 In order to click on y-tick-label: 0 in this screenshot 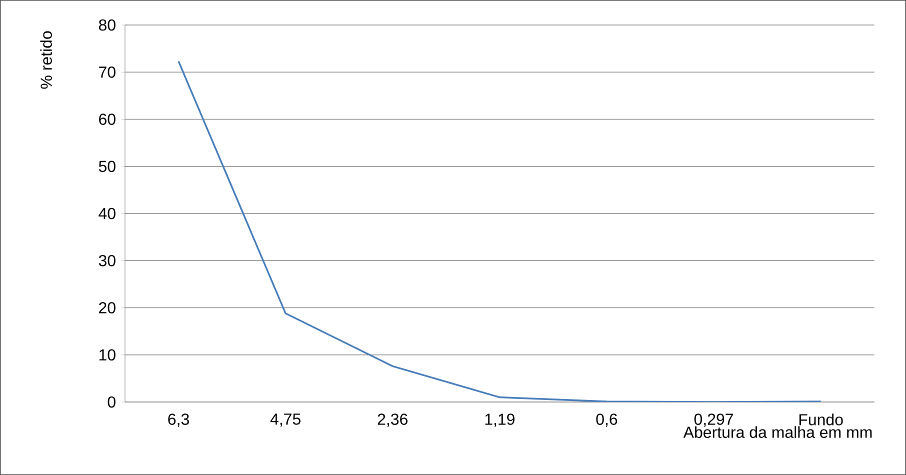, I will do `click(112, 402)`.